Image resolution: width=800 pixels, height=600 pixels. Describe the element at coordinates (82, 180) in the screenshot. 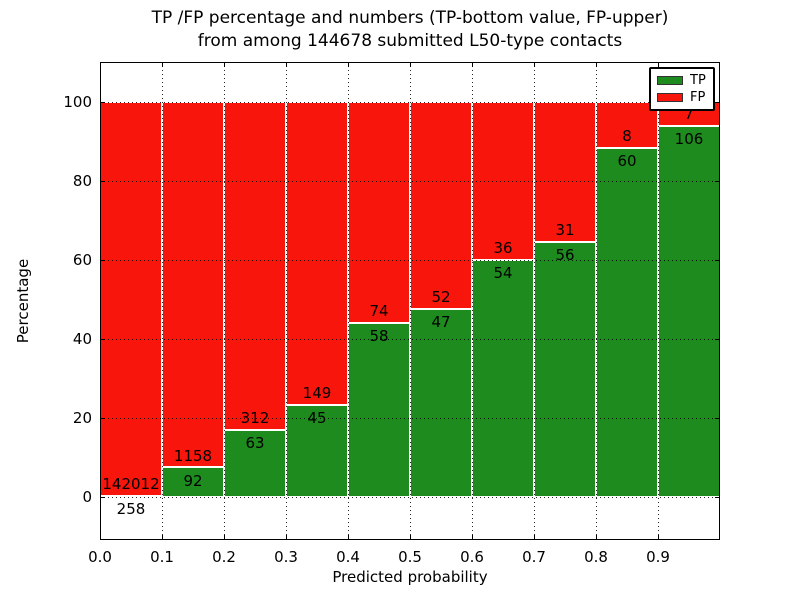

I see `y-tick-label: 80` at that location.